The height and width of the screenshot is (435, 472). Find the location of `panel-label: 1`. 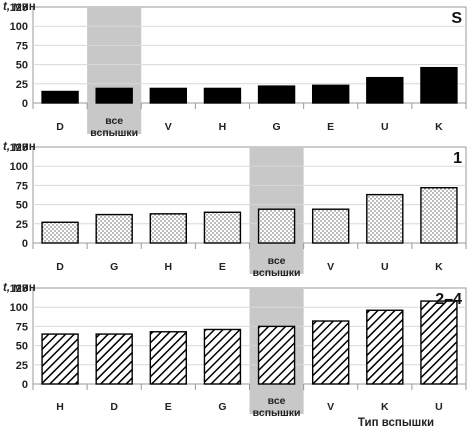

panel-label: 1 is located at coordinates (457, 158).